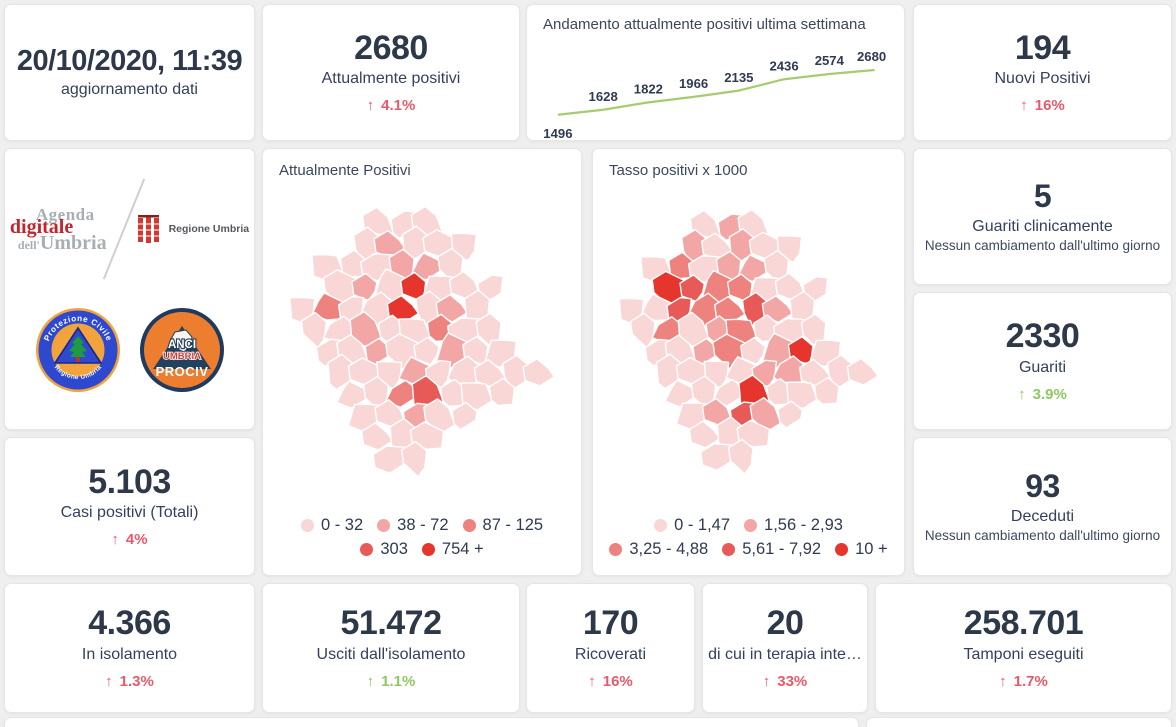 The image size is (1176, 727). Describe the element at coordinates (182, 356) in the screenshot. I see `anci-logo-line2: UMBRIA` at that location.